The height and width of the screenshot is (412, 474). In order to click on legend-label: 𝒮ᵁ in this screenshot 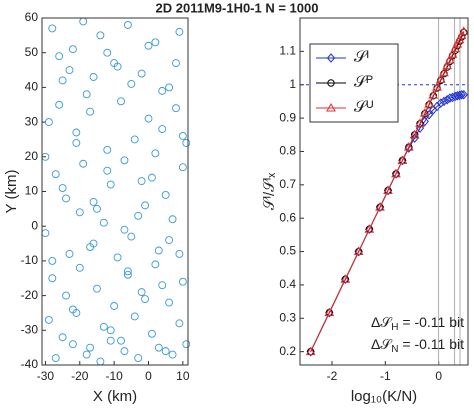, I will do `click(363, 107)`.